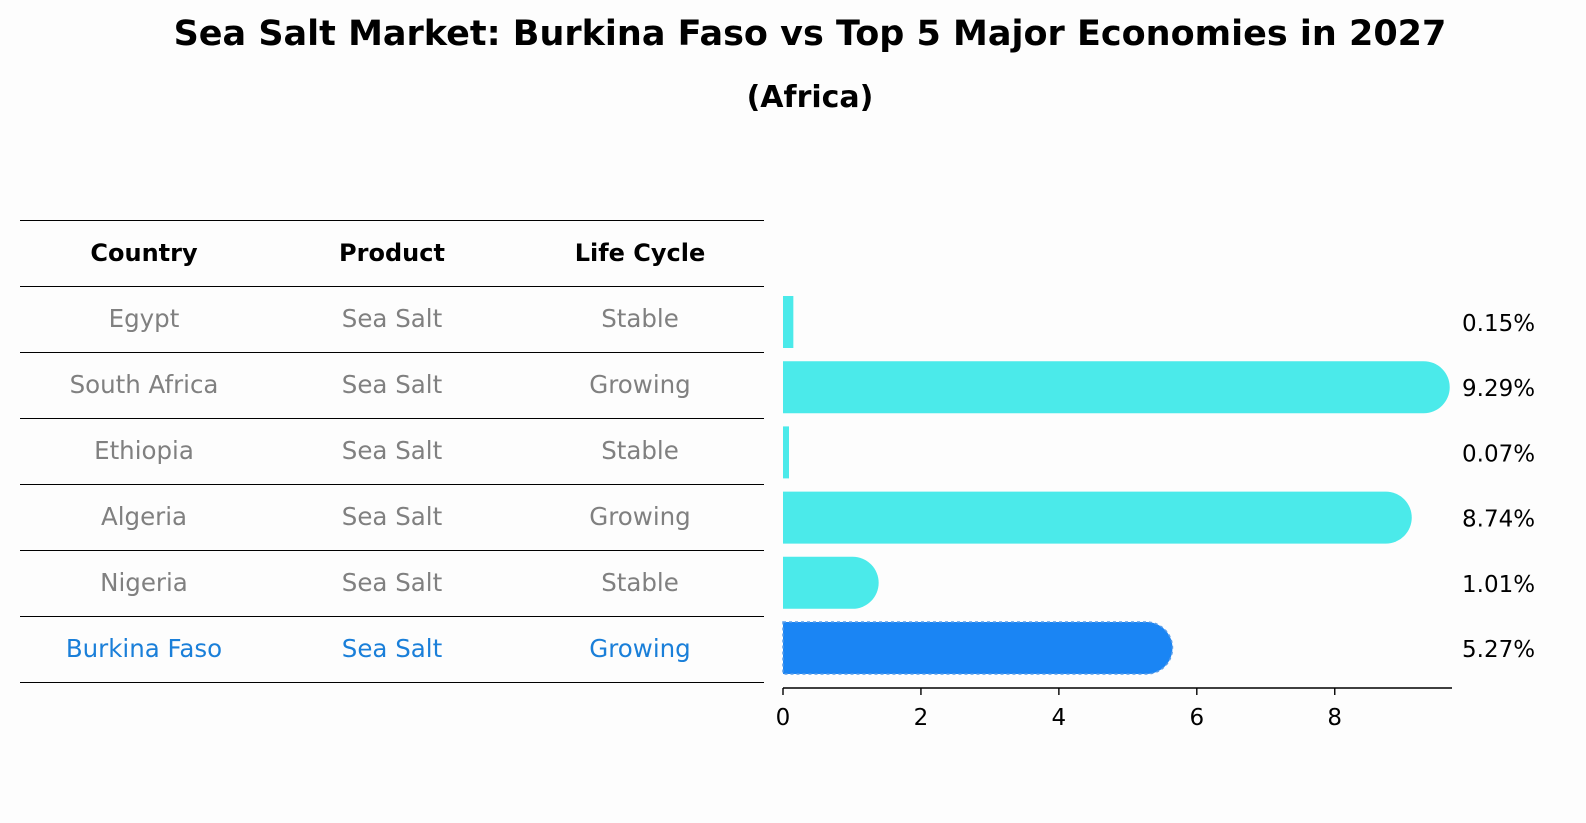 The image size is (1586, 823). Describe the element at coordinates (1498, 454) in the screenshot. I see `value-label: 0.07%` at that location.